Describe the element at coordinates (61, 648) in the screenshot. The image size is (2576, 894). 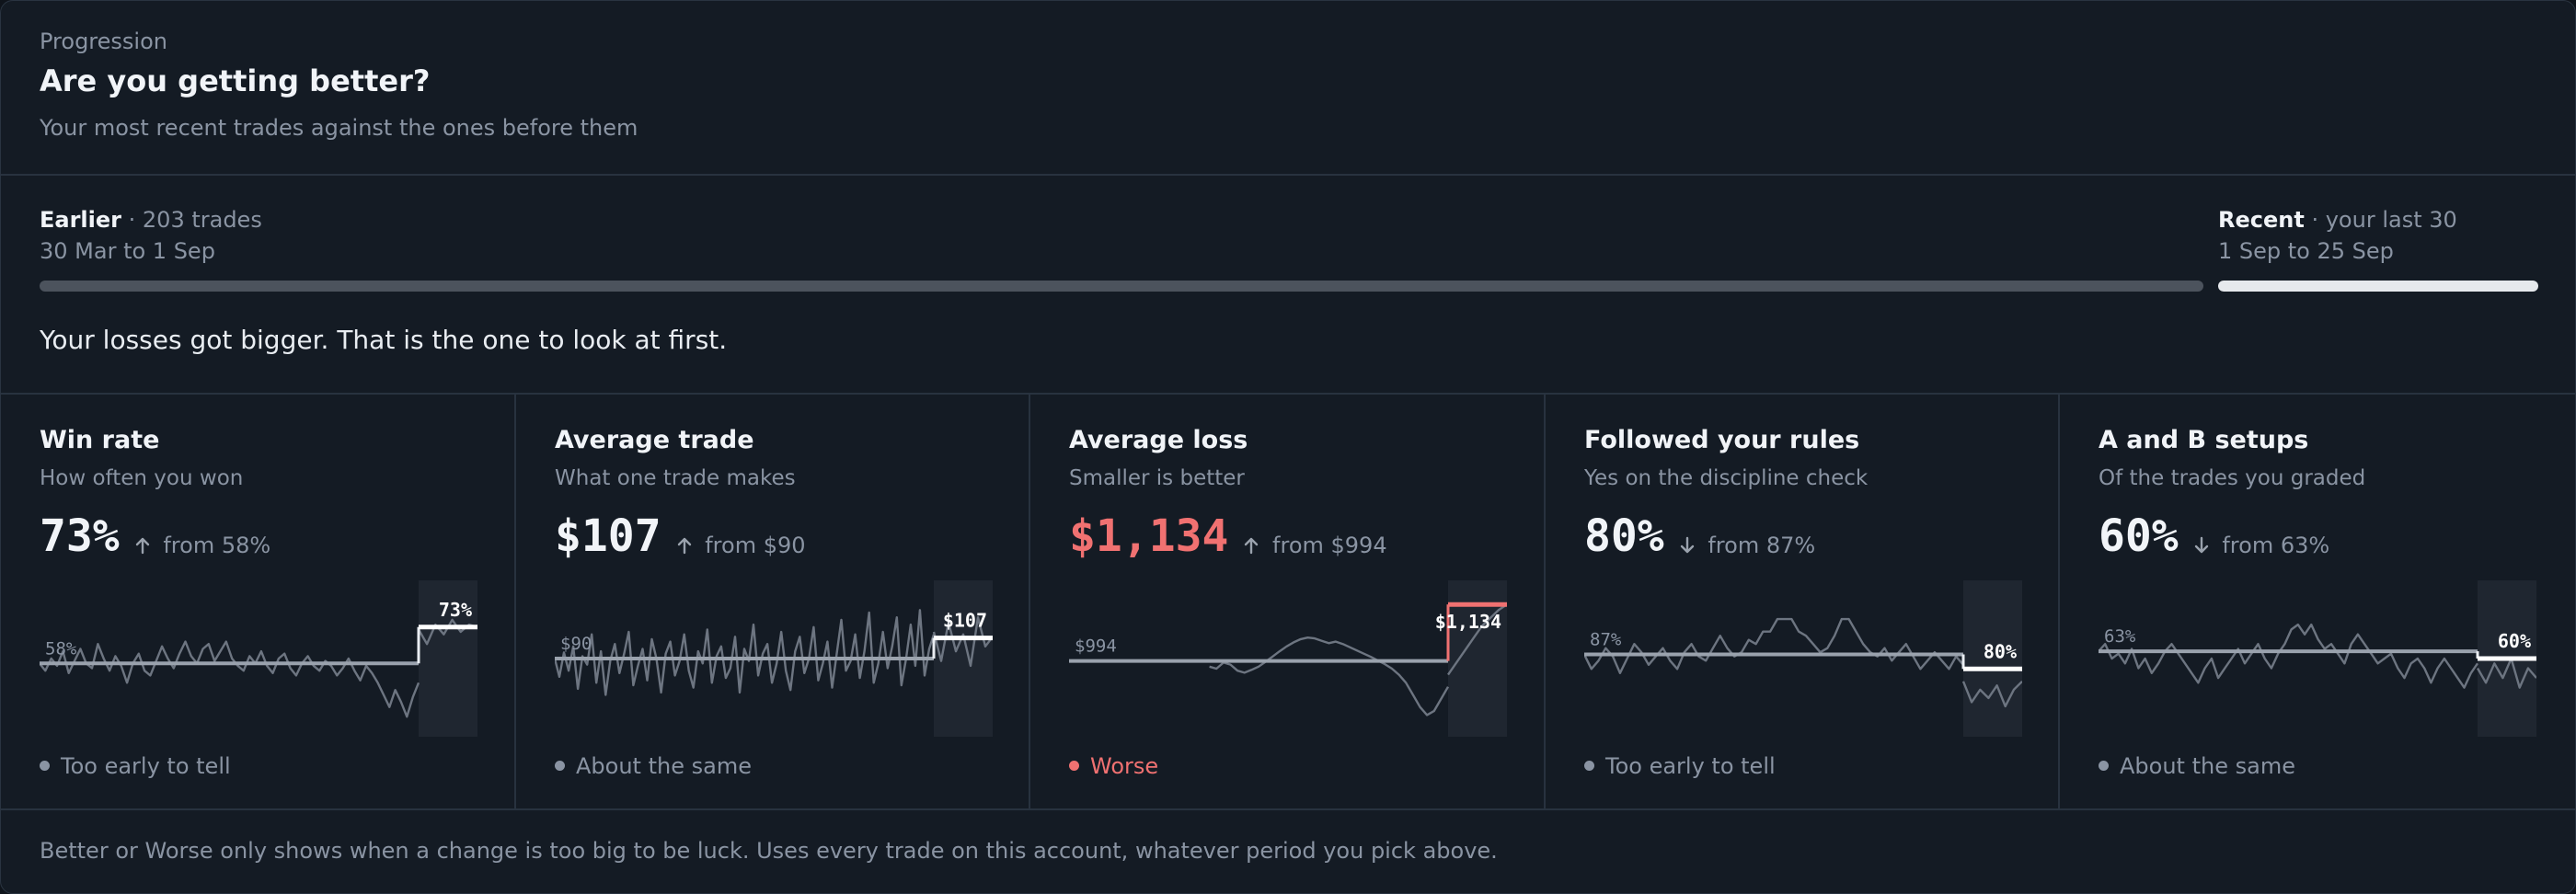
I see `baseline-label: 58%` at that location.